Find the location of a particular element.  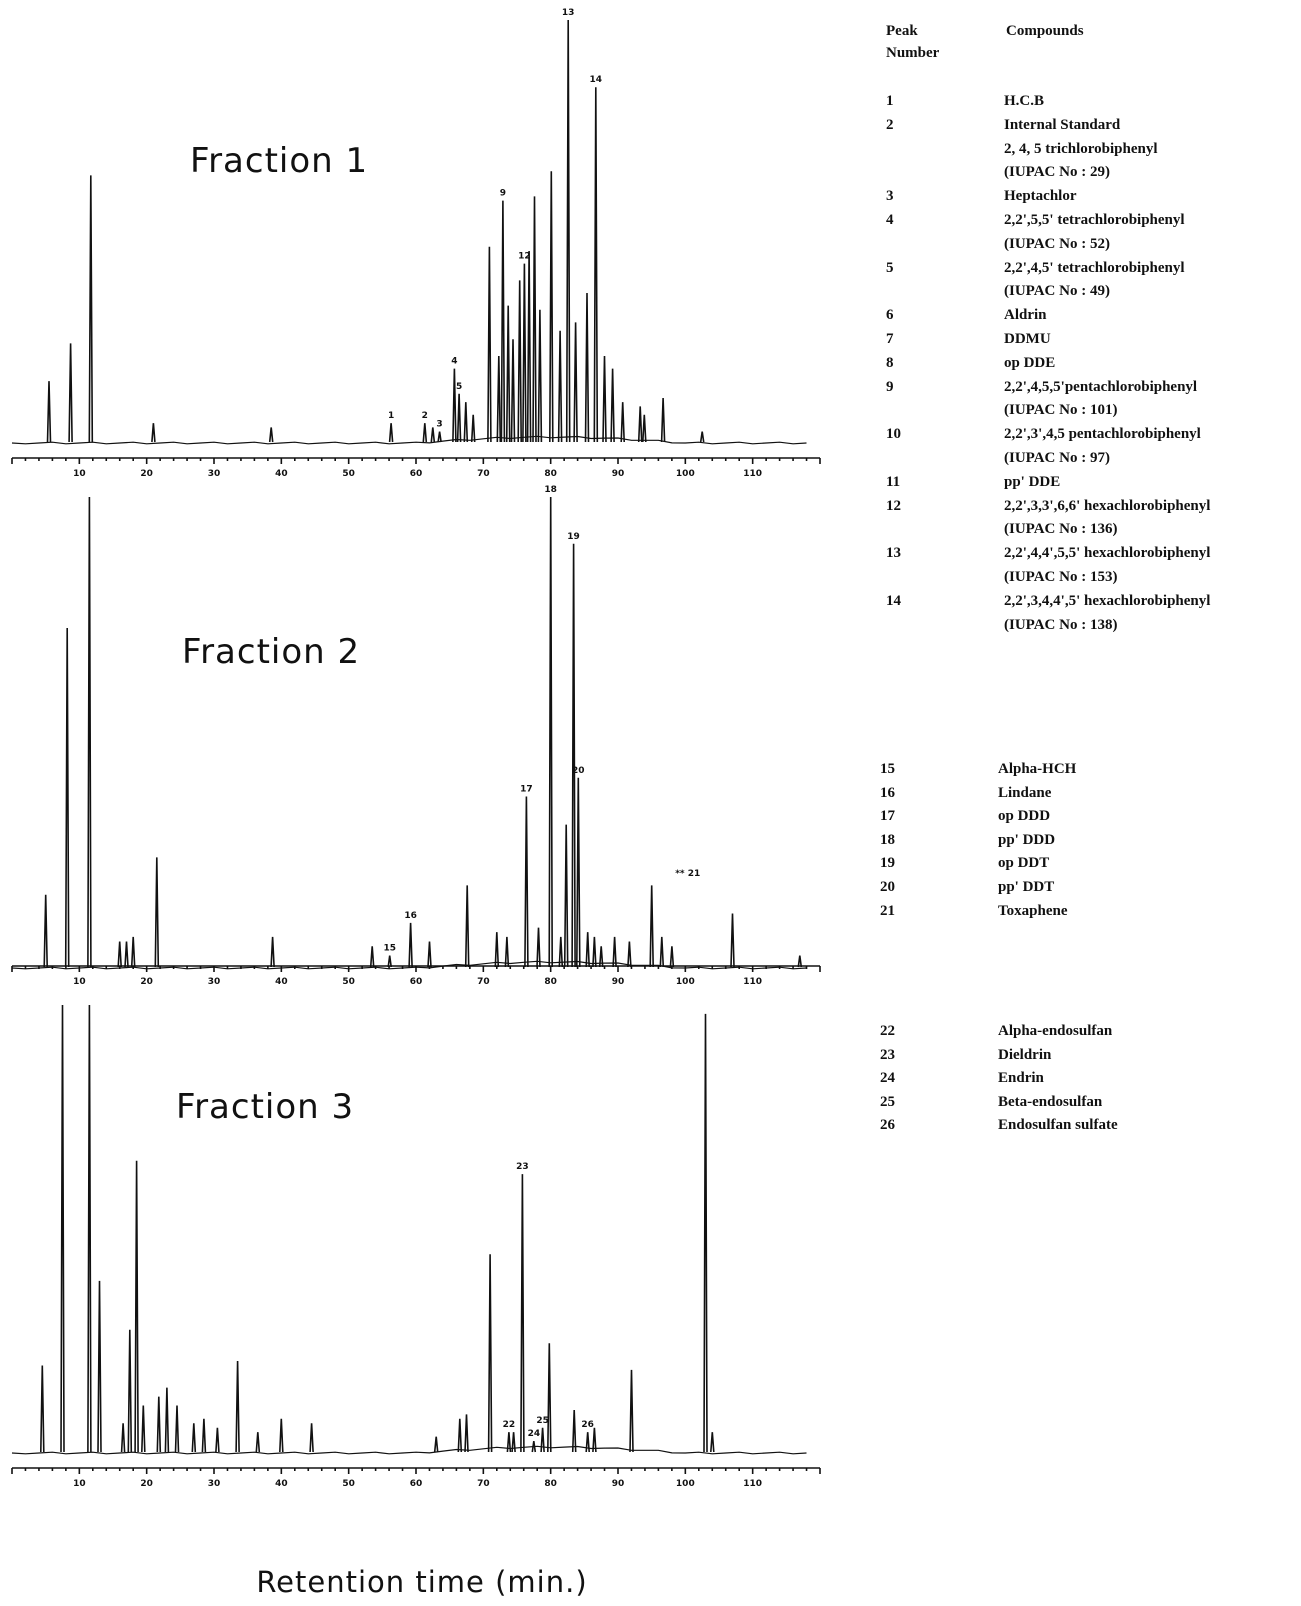

peak-label: 25 is located at coordinates (542, 1421).